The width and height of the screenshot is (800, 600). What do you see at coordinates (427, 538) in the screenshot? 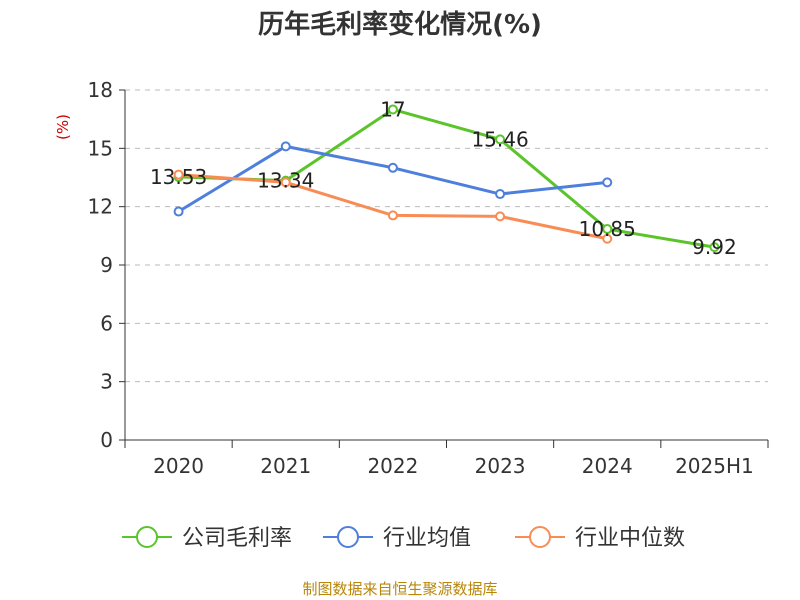
I see `legend-label: 行业均值` at bounding box center [427, 538].